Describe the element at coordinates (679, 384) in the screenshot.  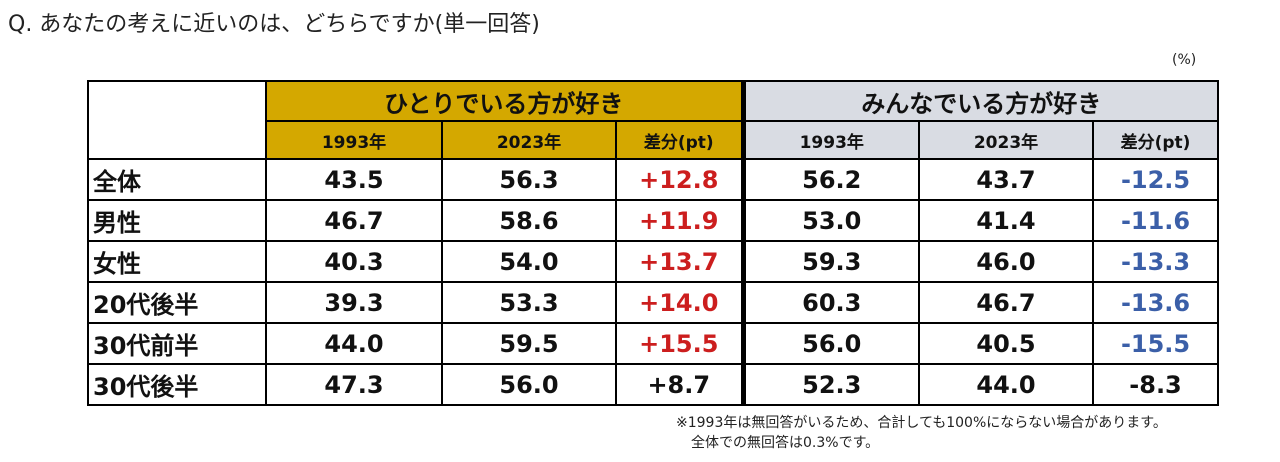
I see `diff-cell: +8.7` at that location.